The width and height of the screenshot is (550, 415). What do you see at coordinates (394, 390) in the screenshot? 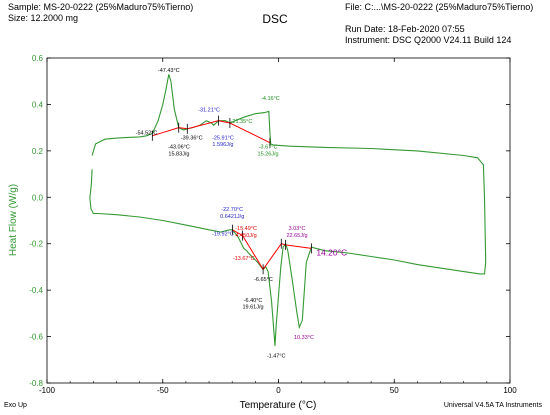
I see `x-tick-label: 50` at bounding box center [394, 390].